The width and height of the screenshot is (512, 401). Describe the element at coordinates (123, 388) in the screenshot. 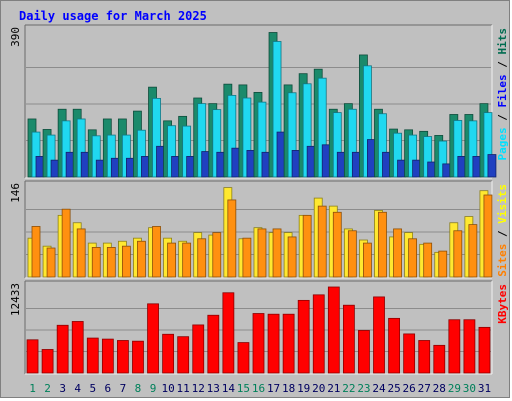

I see `x-tick-label: 7` at that location.